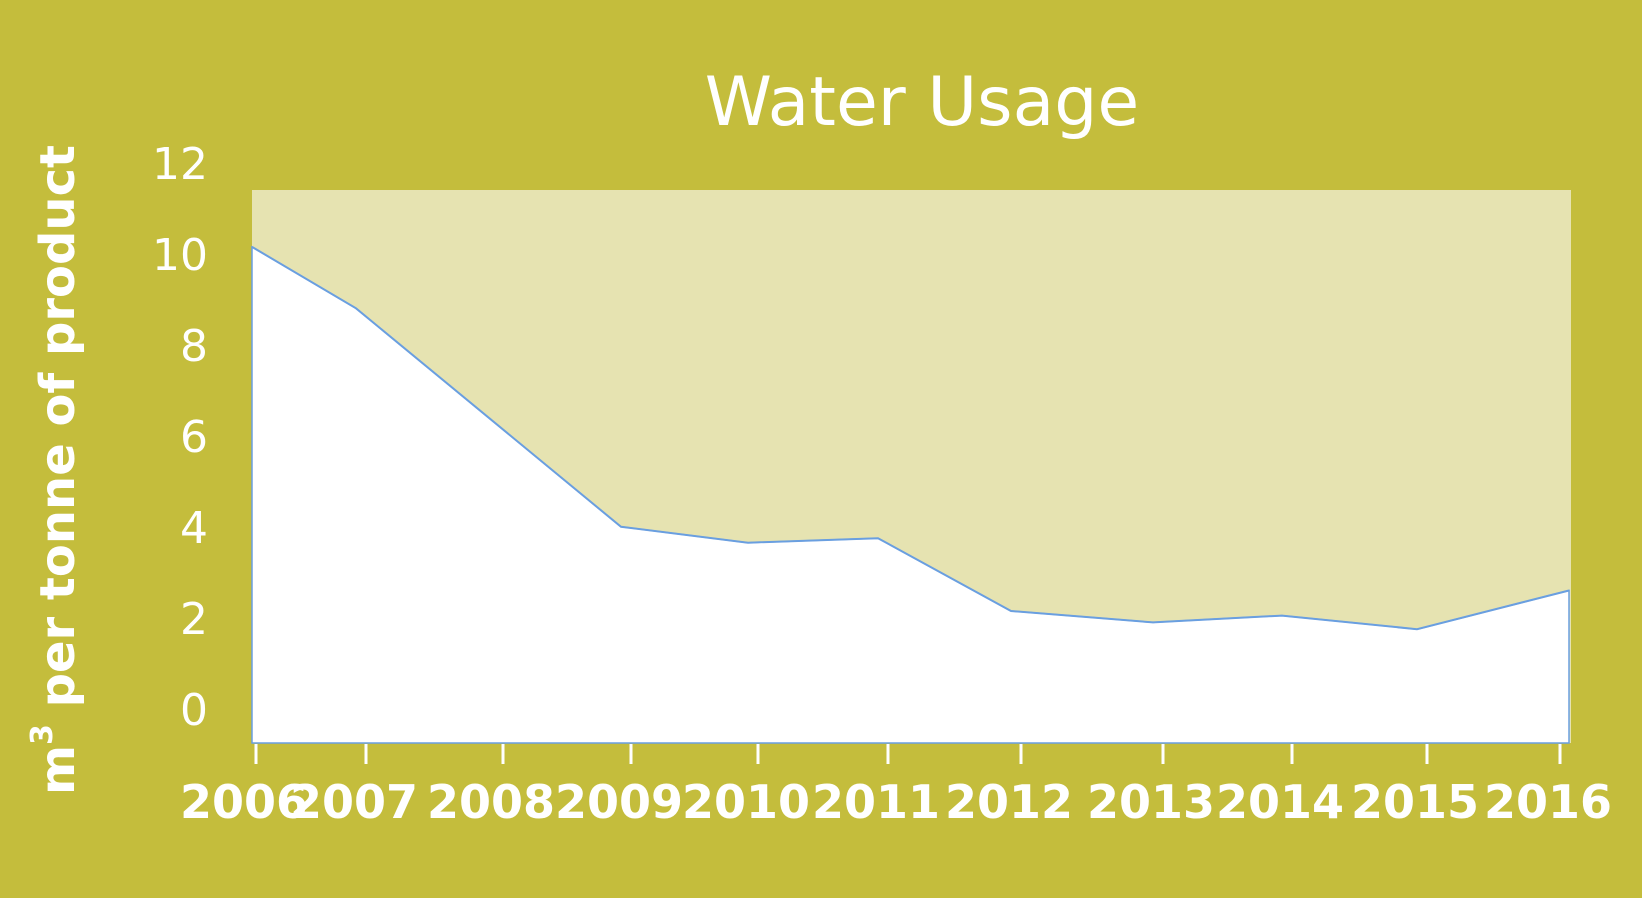 The width and height of the screenshot is (1642, 898). Describe the element at coordinates (1548, 802) in the screenshot. I see `x-tick-label-2016: 2016` at that location.